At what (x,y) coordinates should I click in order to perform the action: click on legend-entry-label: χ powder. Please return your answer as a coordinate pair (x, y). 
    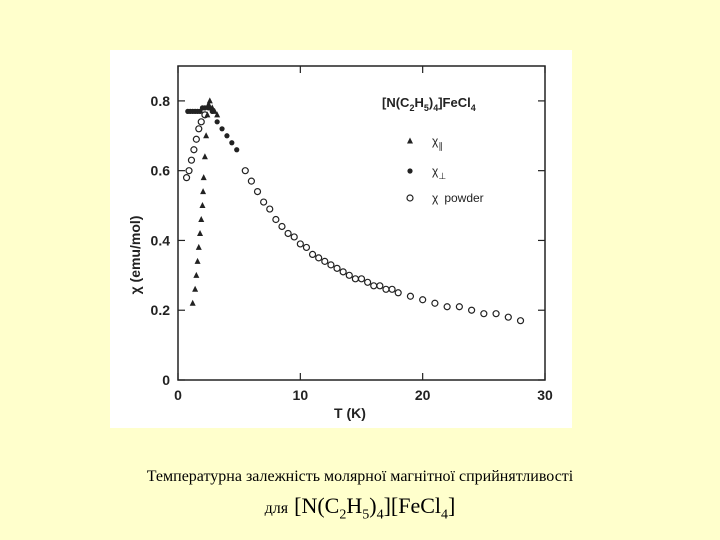
    Looking at the image, I should click on (458, 198).